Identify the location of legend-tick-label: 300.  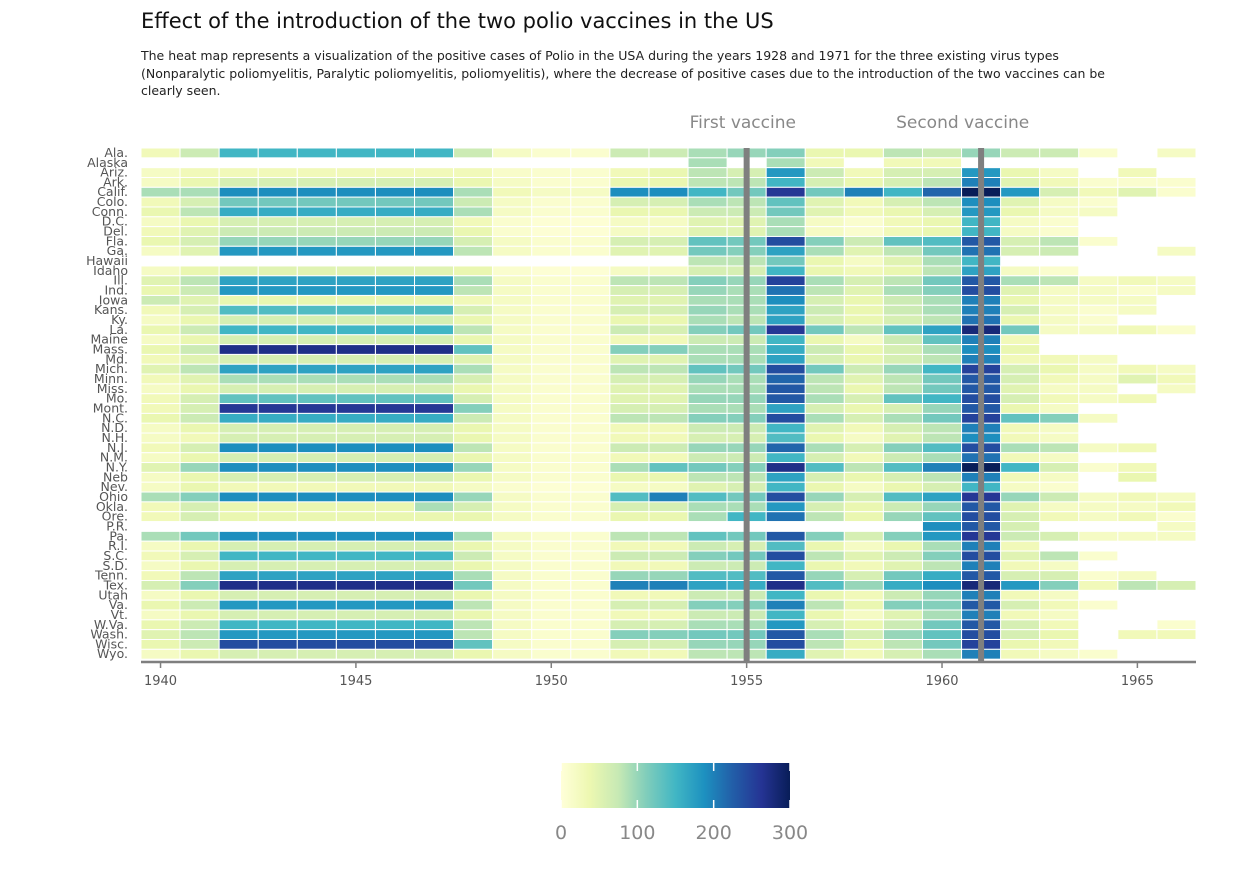
(790, 833).